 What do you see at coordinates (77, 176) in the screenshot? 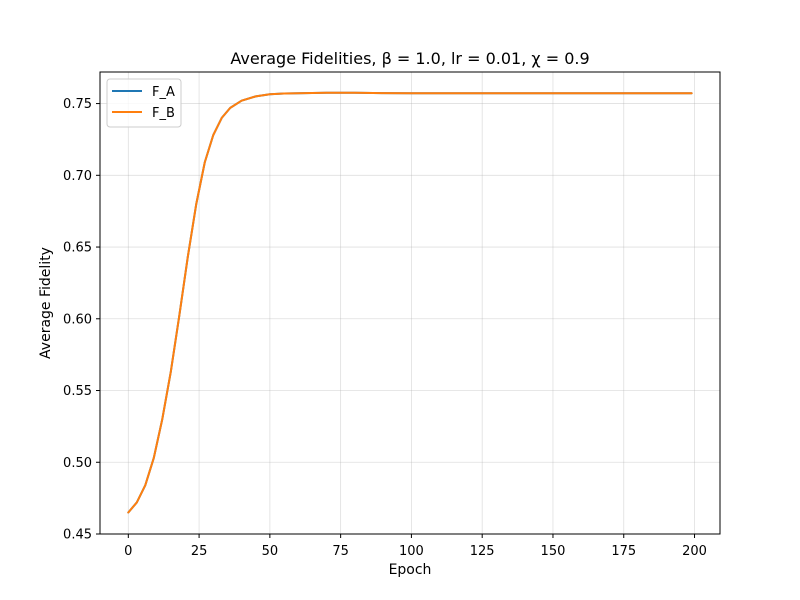
I see `y-tick-label: 0.70` at bounding box center [77, 176].